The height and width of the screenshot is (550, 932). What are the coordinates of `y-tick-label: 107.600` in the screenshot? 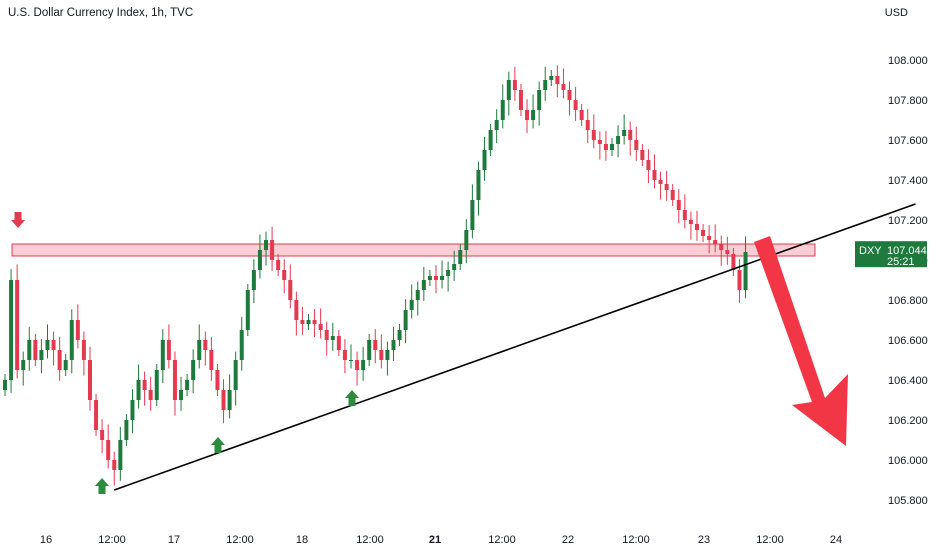 It's located at (908, 141).